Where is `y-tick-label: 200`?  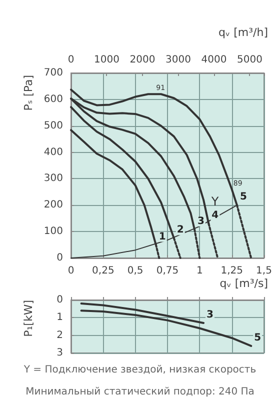 y-tick-label: 200 is located at coordinates (53, 205).